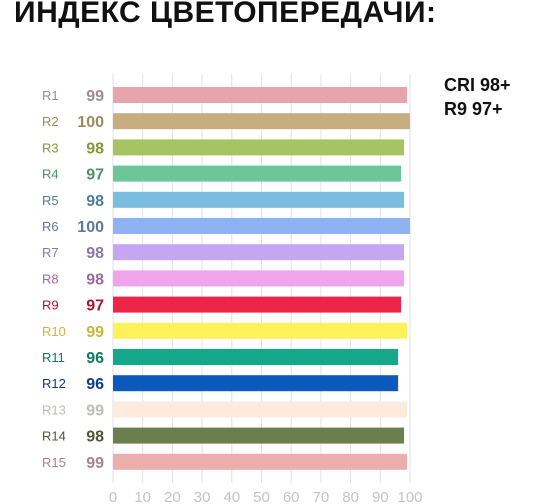 The width and height of the screenshot is (560, 504). I want to click on x-tick-label: 60, so click(291, 496).